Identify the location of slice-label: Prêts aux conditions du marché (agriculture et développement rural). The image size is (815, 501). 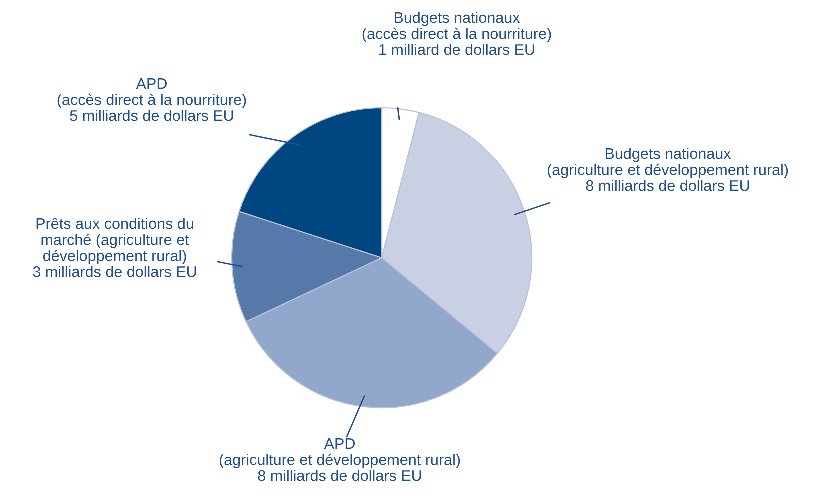
(115, 241).